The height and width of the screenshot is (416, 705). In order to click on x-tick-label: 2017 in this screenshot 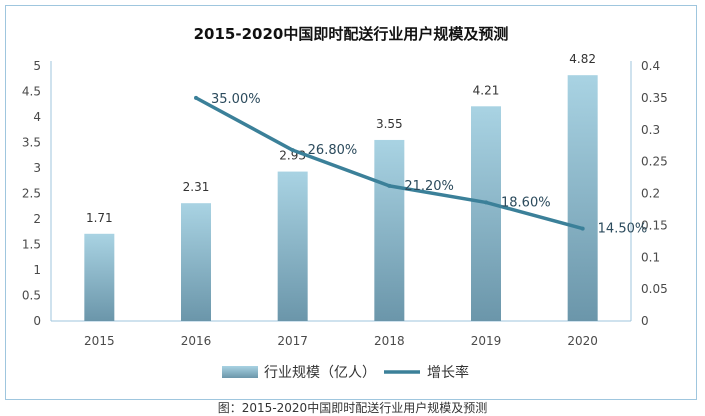, I will do `click(292, 341)`.